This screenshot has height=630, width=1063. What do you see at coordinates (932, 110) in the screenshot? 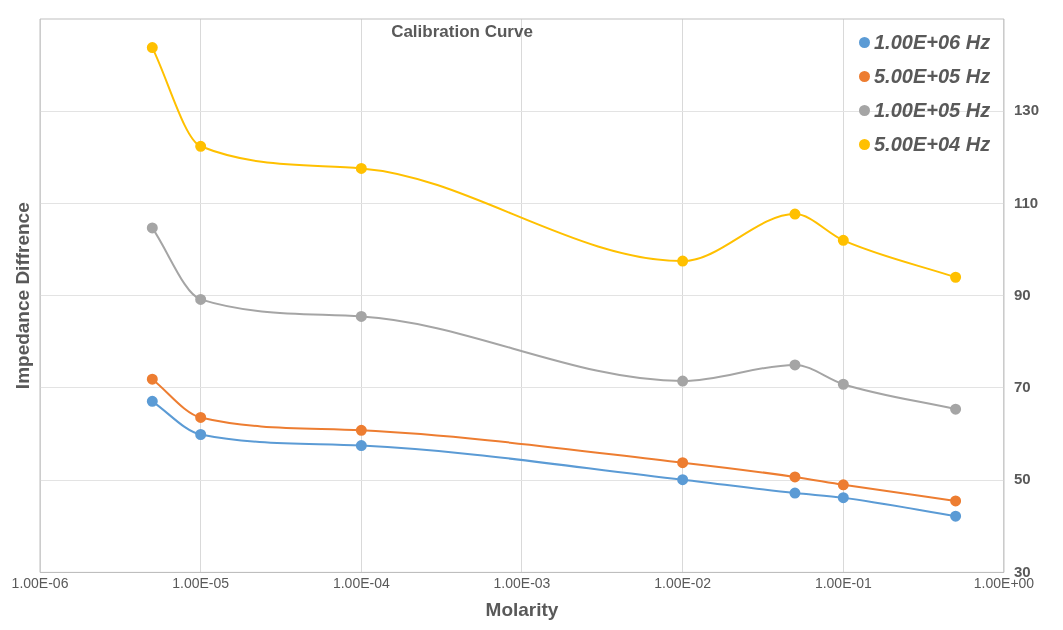
I see `legend-label: 1.00E+05 Hz` at bounding box center [932, 110].